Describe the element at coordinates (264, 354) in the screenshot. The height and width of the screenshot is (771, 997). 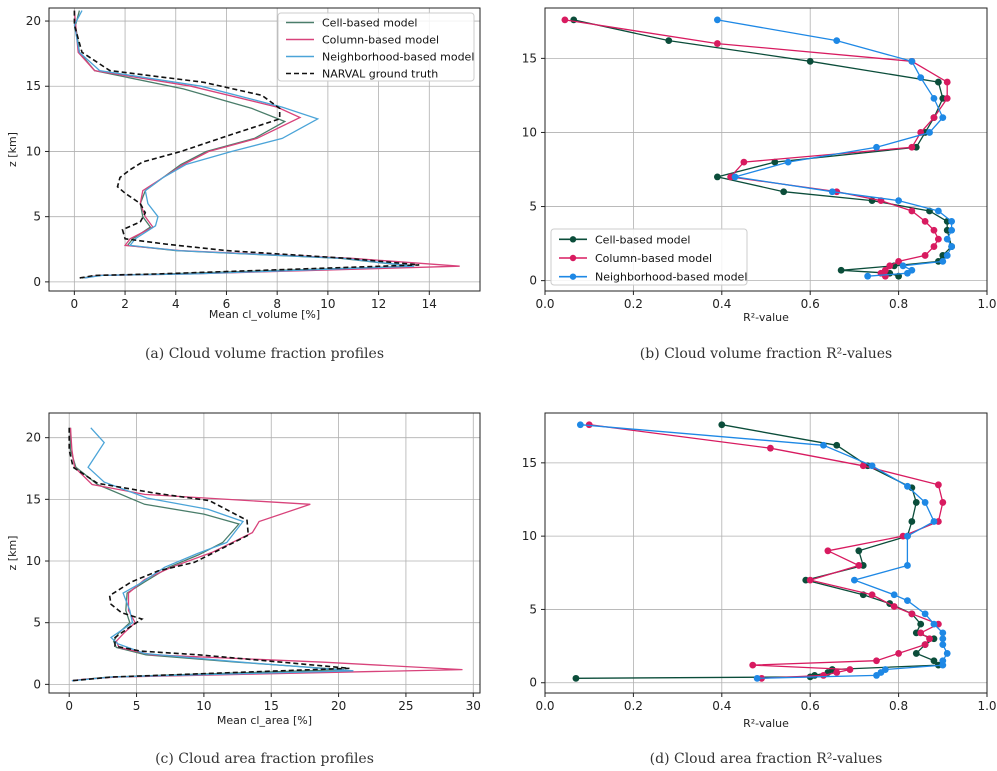
I see `subplot-caption: (a) Cloud volume fraction profiles` at that location.